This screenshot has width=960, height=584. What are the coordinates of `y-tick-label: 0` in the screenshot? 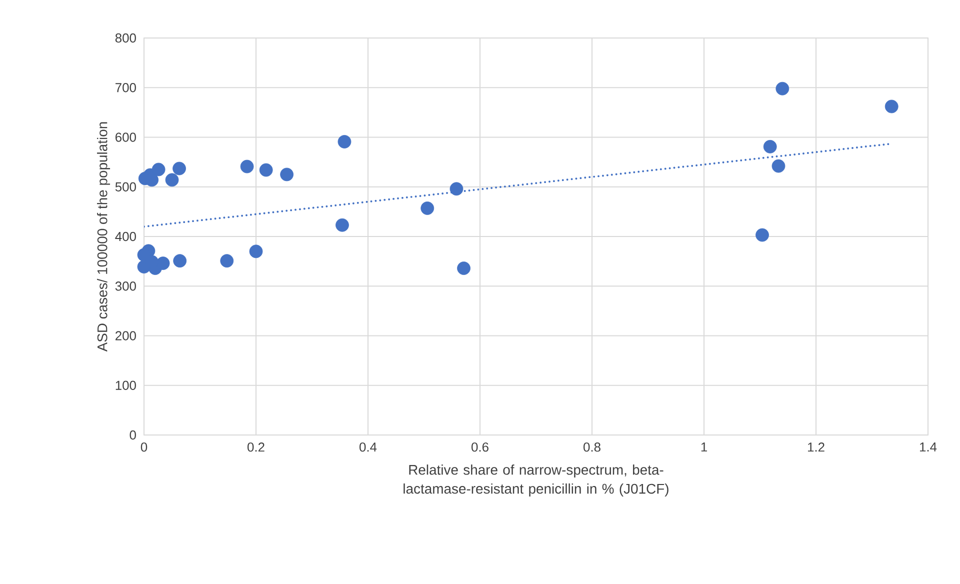 It's located at (133, 435).